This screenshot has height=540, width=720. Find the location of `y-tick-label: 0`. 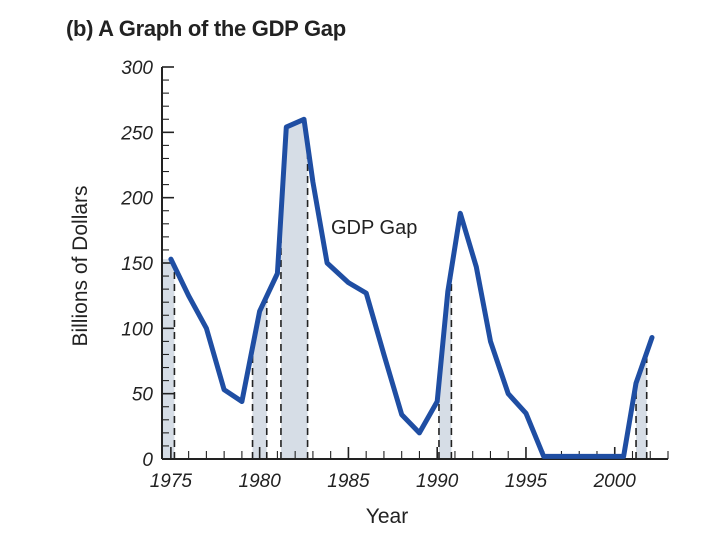

y-tick-label: 0 is located at coordinates (147, 460).